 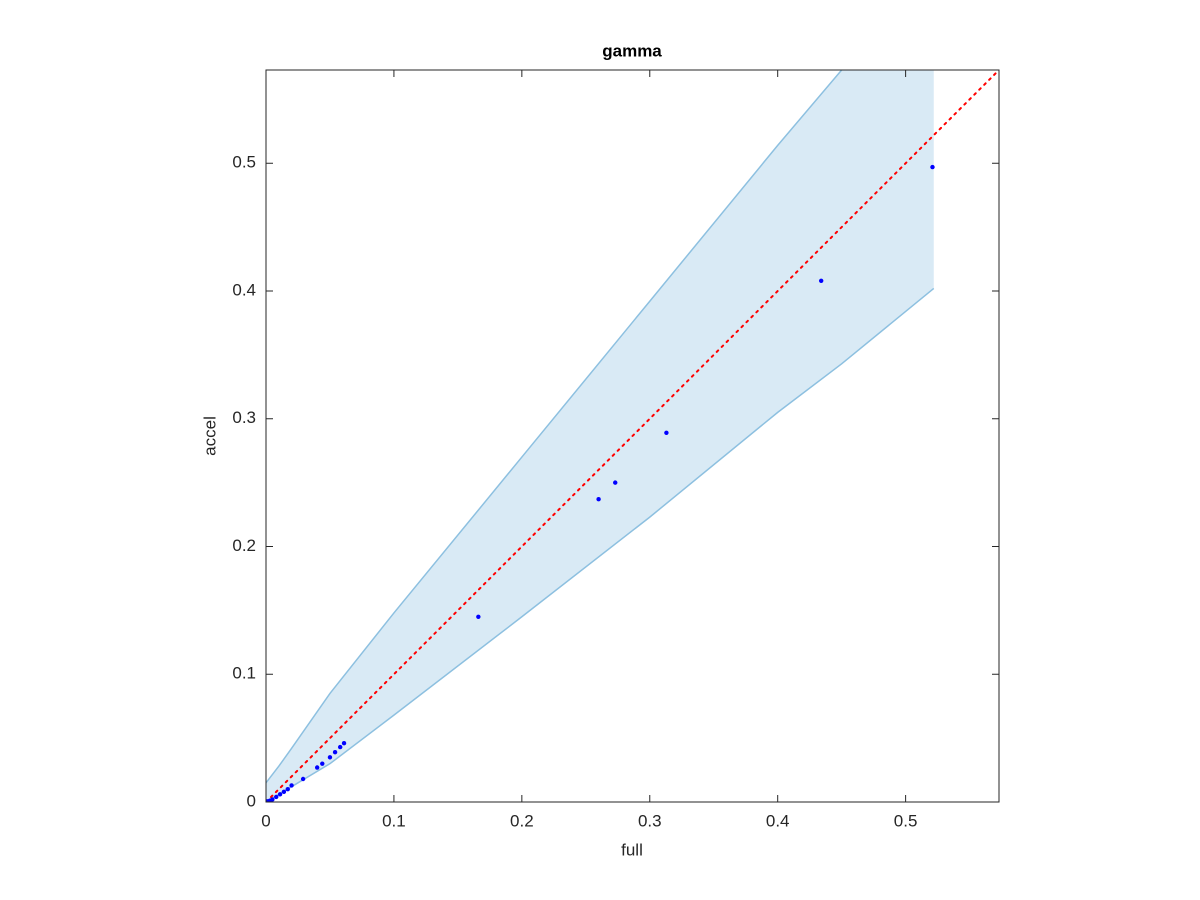 I want to click on x-axis-label: full, so click(x=632, y=849).